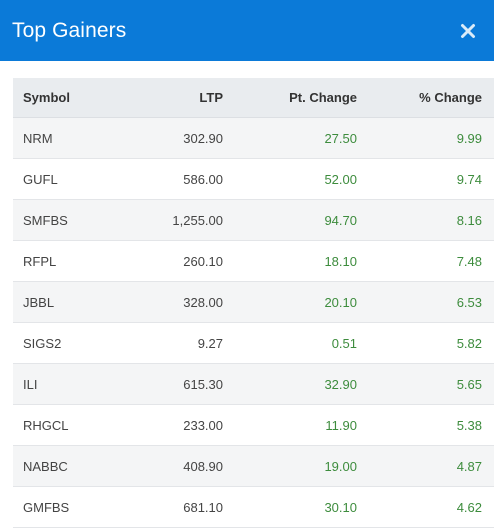 Image resolution: width=494 pixels, height=528 pixels. Describe the element at coordinates (290, 179) in the screenshot. I see `pt-change-cell: 52.00` at that location.